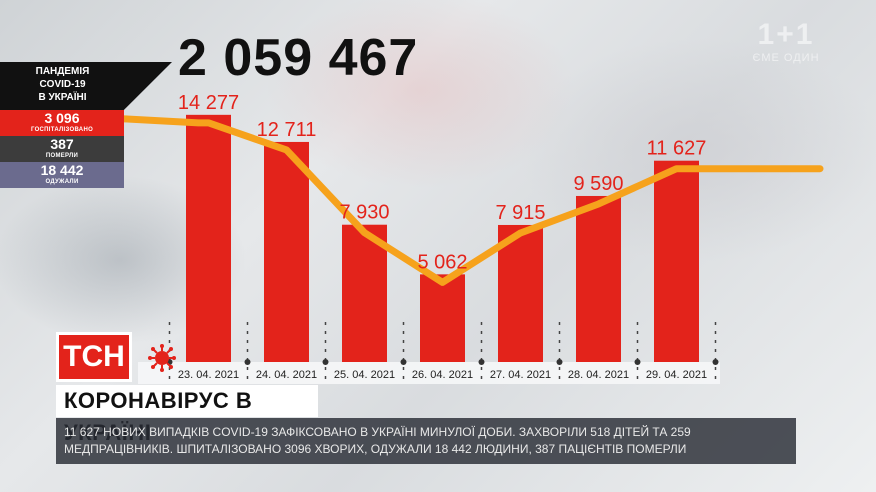 The width and height of the screenshot is (876, 492). I want to click on stat-recovered-value: 18 442, so click(62, 170).